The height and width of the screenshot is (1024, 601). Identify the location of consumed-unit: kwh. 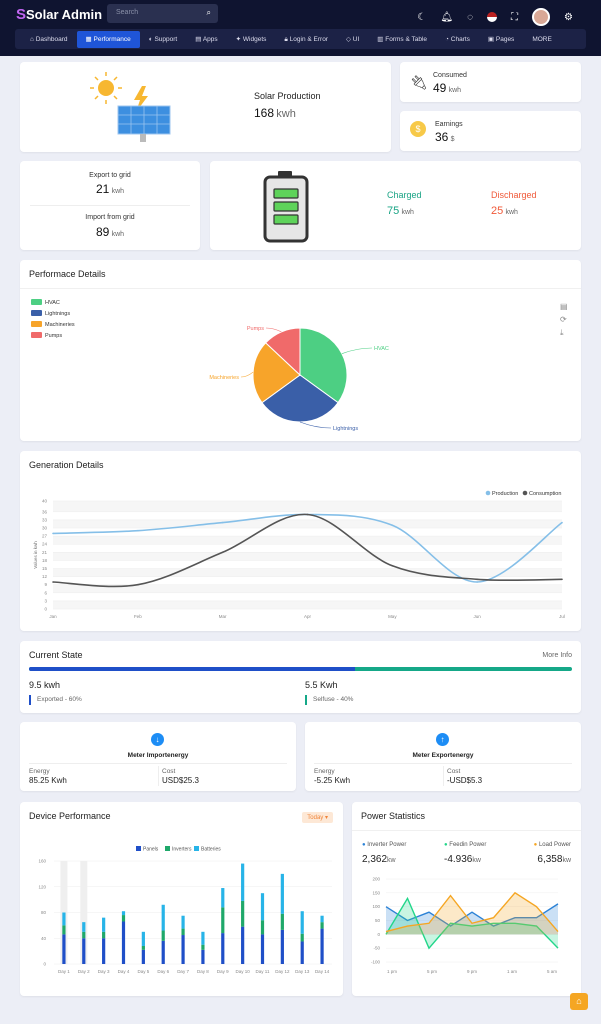
(455, 90).